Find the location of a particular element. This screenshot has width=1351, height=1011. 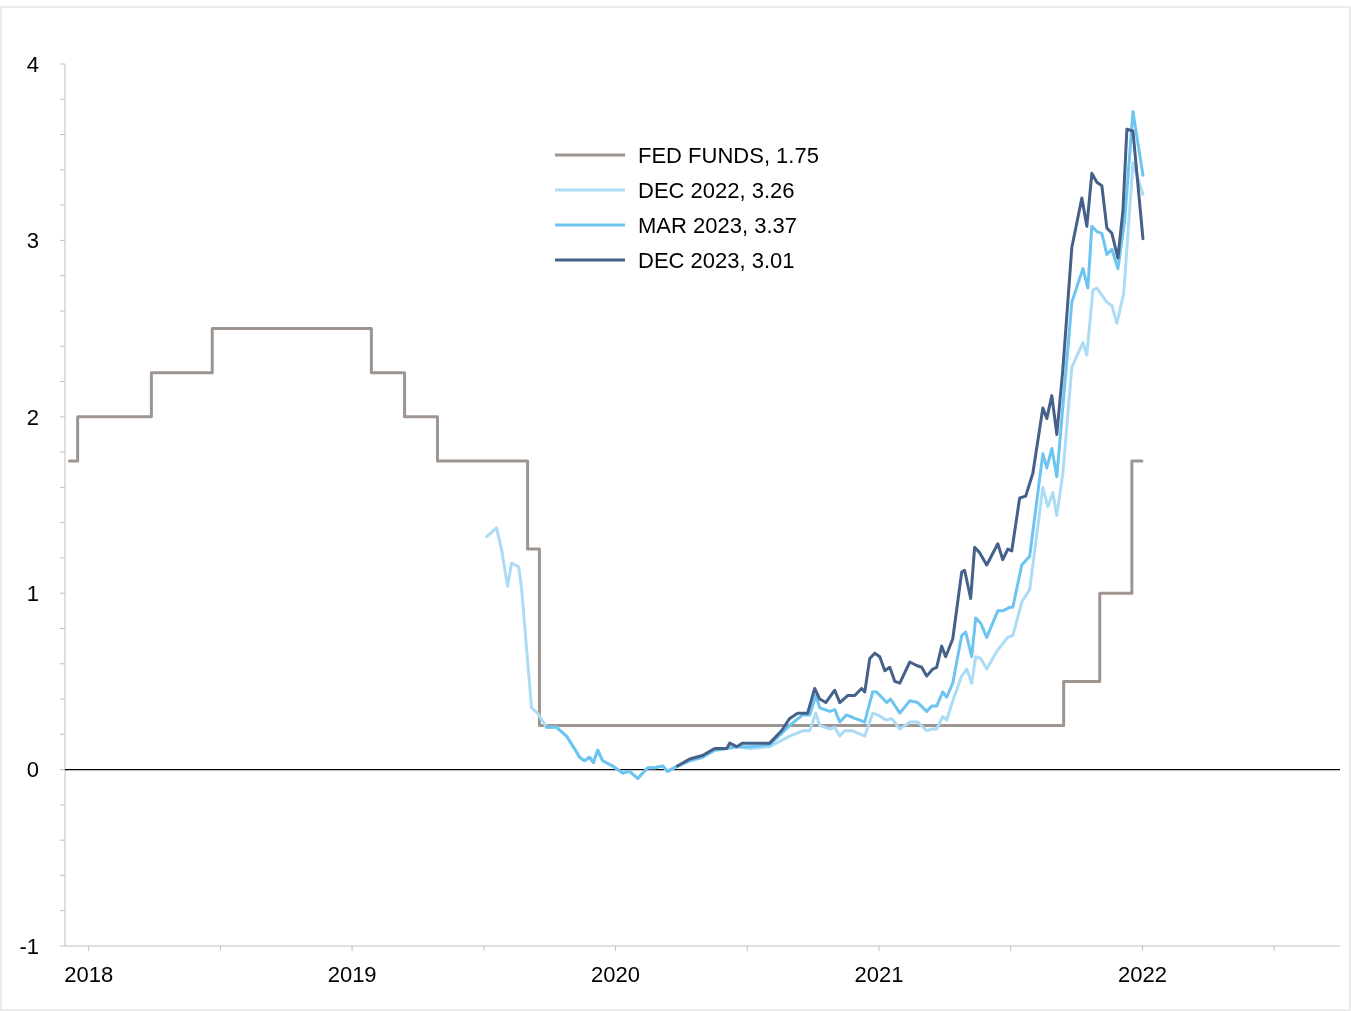

x-tick-label: 2020 is located at coordinates (616, 974).